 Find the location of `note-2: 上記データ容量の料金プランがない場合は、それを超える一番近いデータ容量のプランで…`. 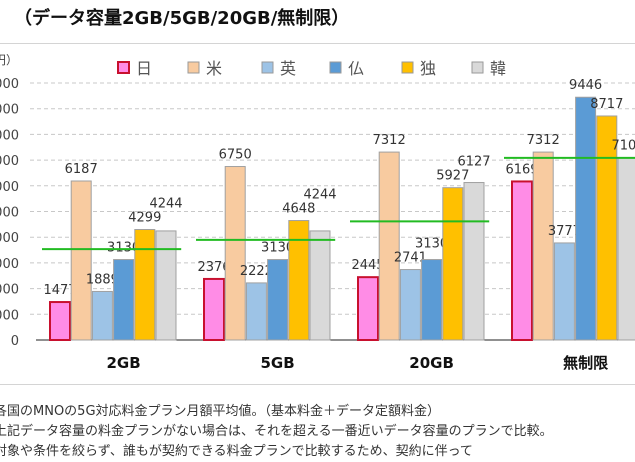

note-2: 上記データ容量の料金プランがない場合は、それを超える一番近いデータ容量のプランで… is located at coordinates (276, 431).